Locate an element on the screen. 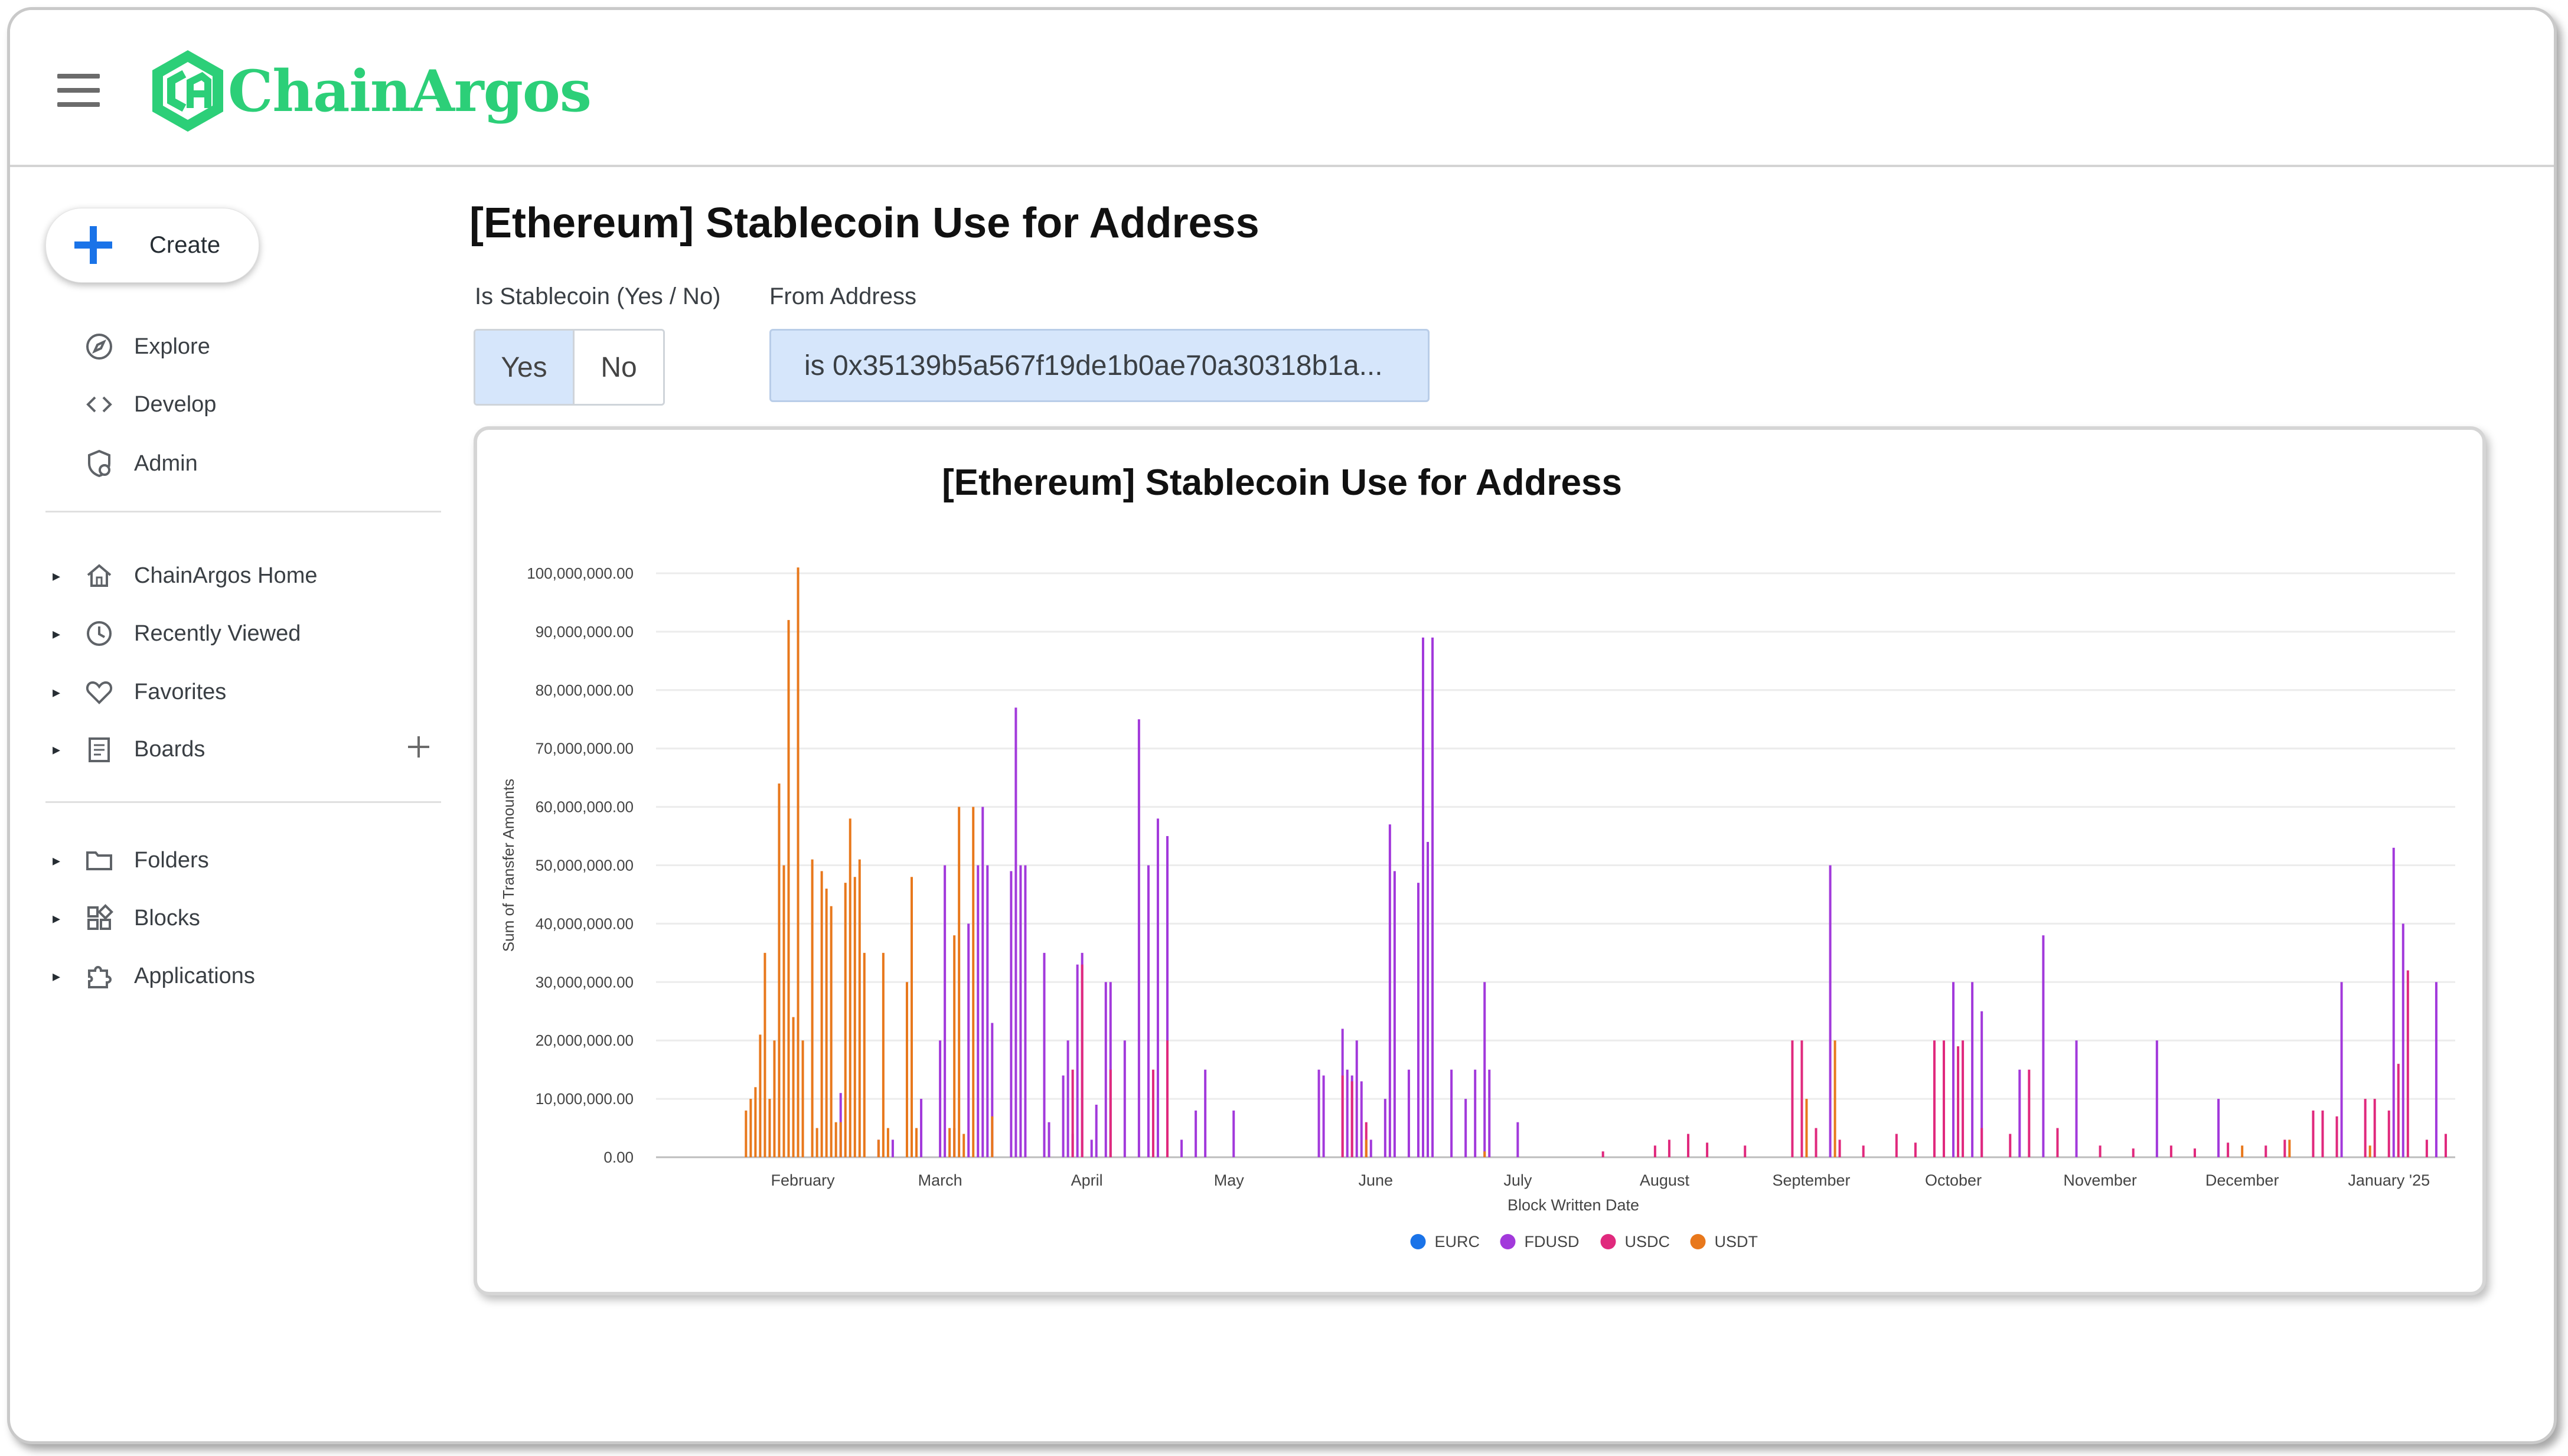 Image resolution: width=2568 pixels, height=1456 pixels. sidebar-item-recently-viewed: ▸ Recently Viewed is located at coordinates (177, 634).